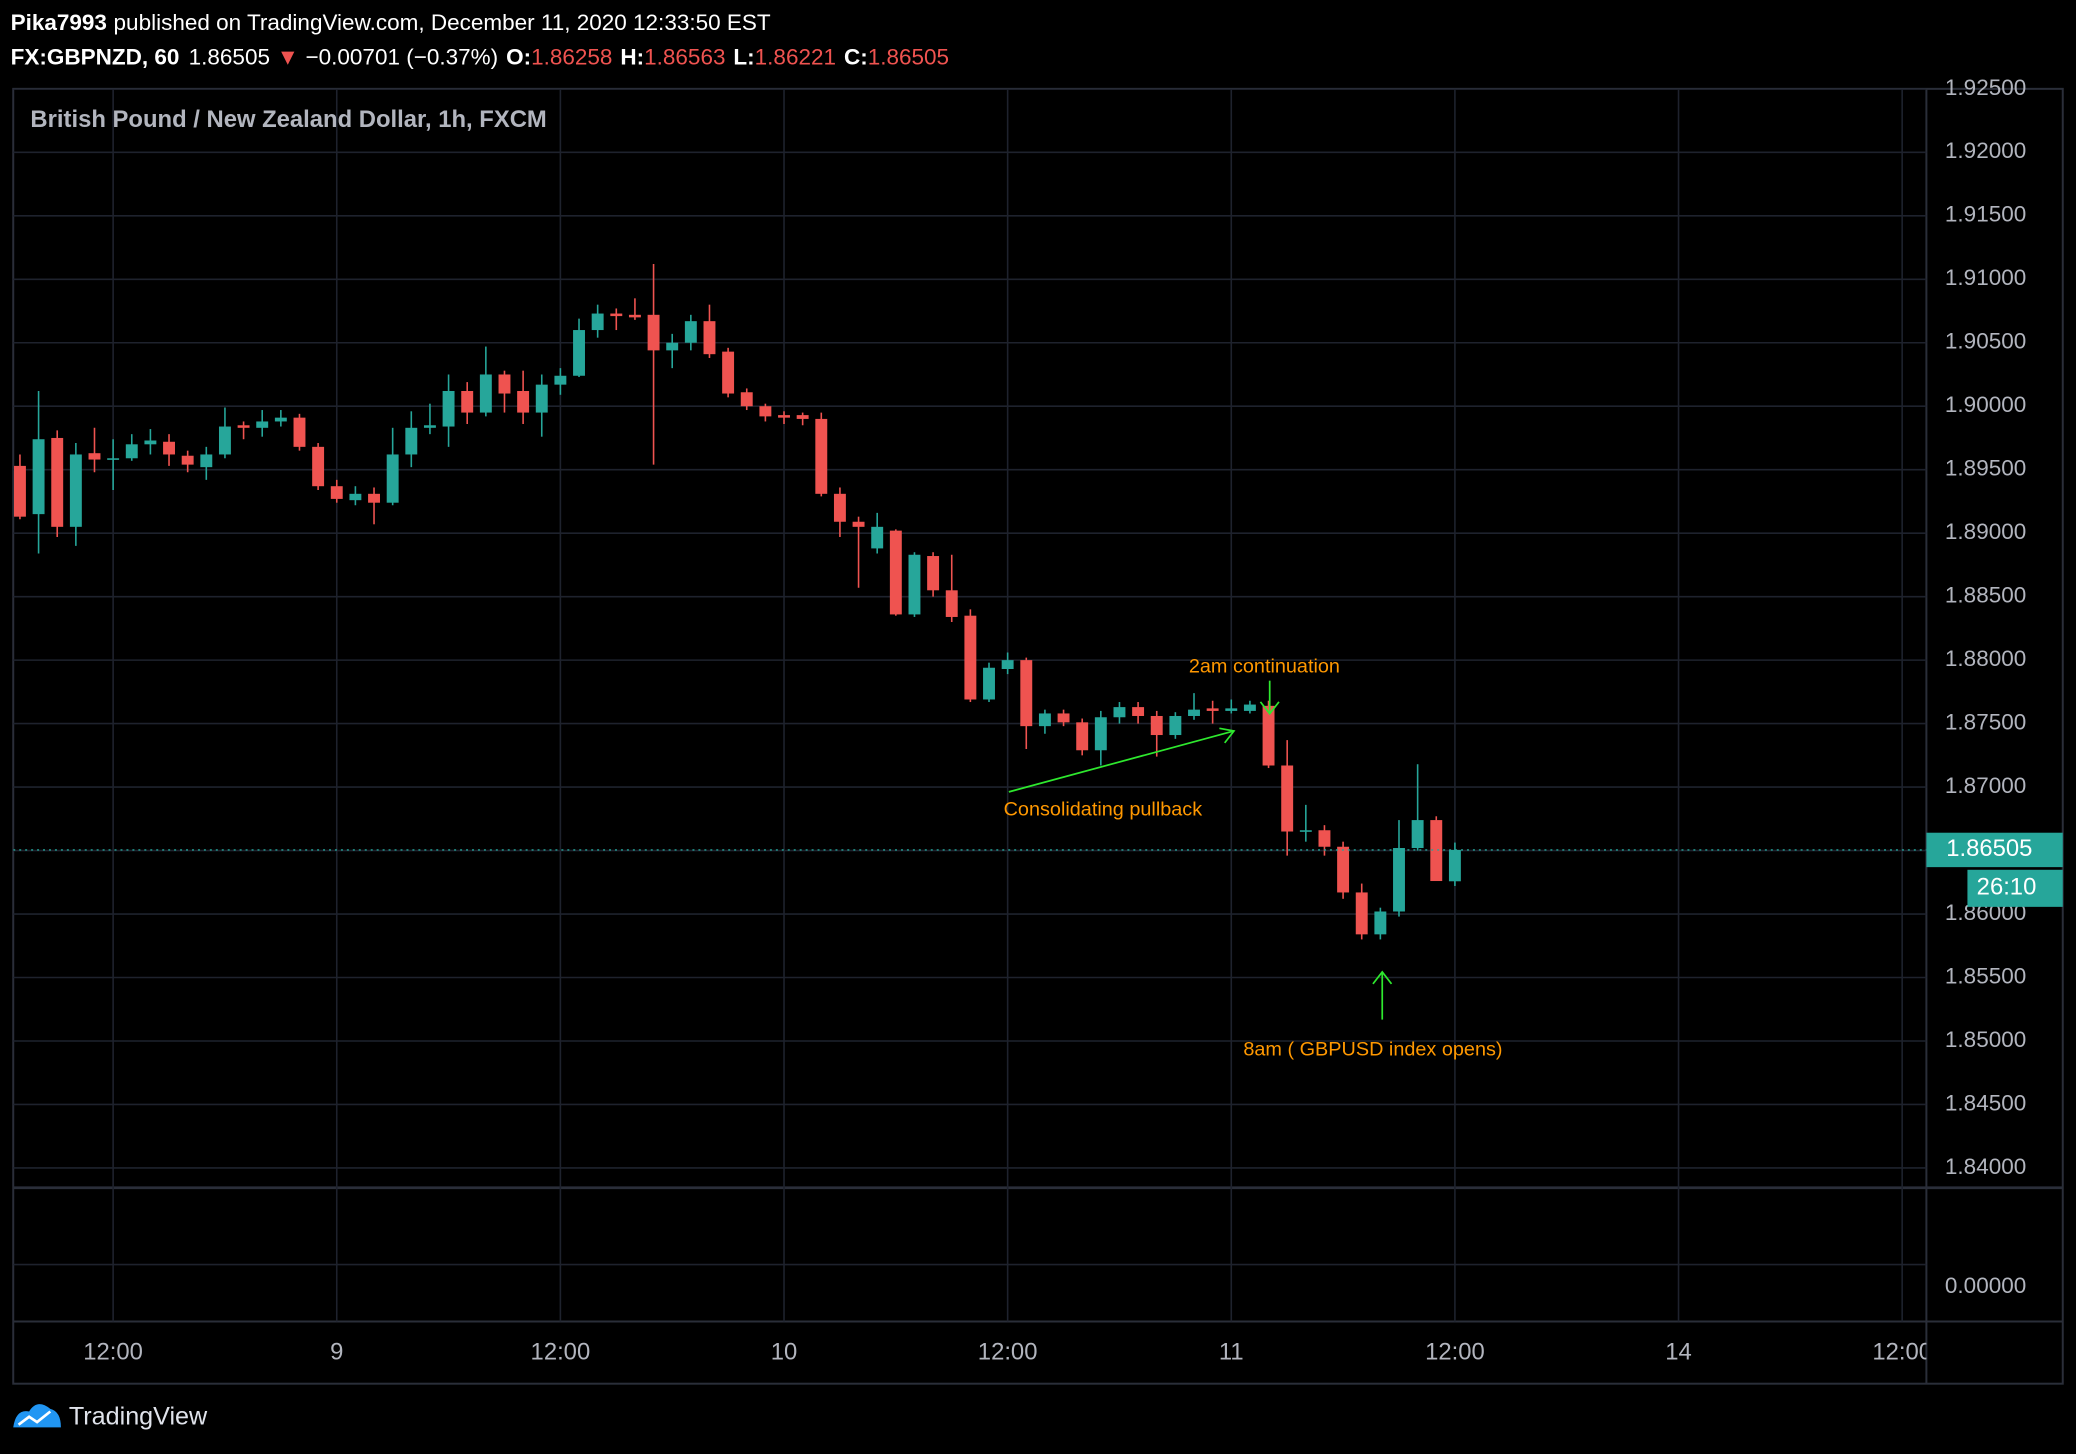  What do you see at coordinates (138, 1417) in the screenshot?
I see `brand: TradingView` at bounding box center [138, 1417].